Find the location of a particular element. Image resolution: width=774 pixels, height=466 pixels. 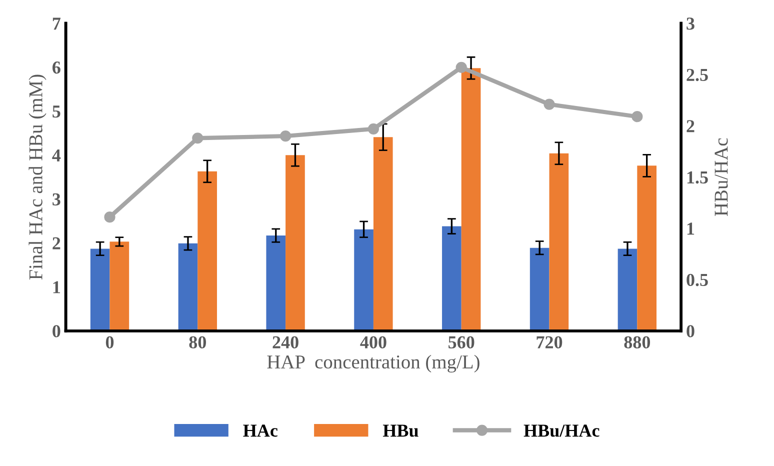

legend-label: HAc is located at coordinates (260, 430).